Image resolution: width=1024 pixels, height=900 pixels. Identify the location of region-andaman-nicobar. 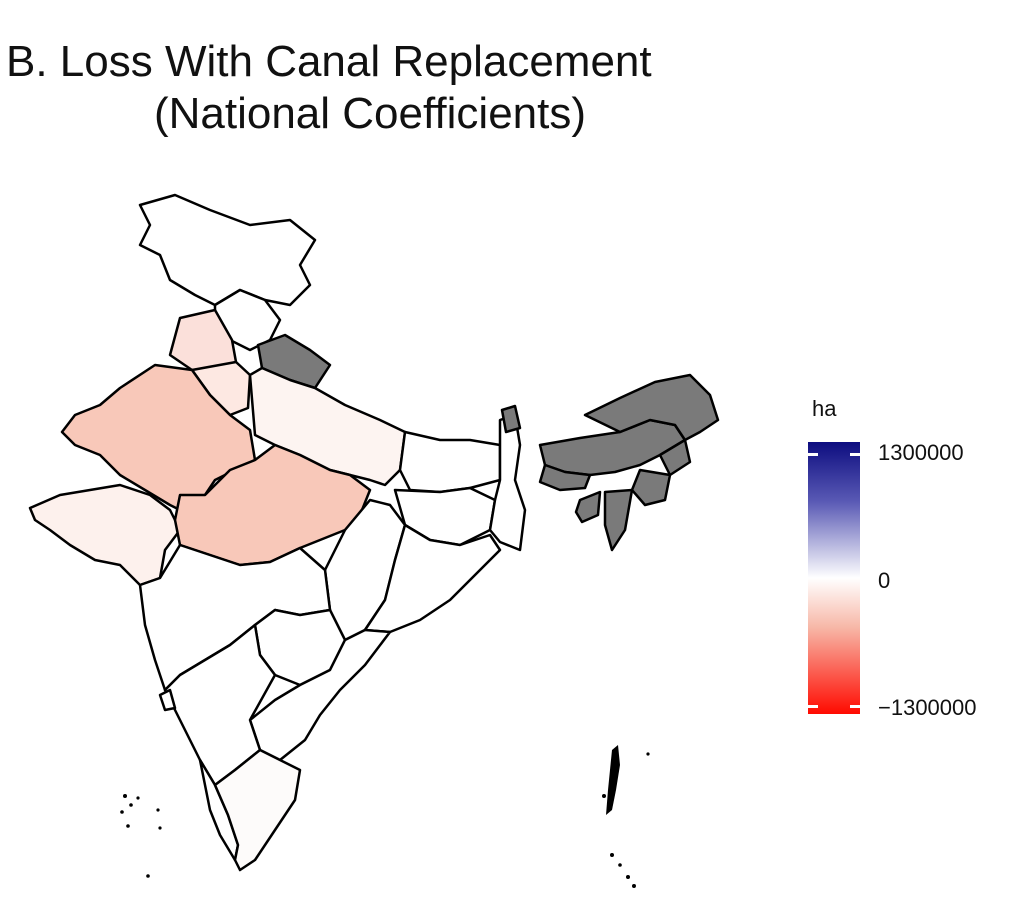
(626, 816).